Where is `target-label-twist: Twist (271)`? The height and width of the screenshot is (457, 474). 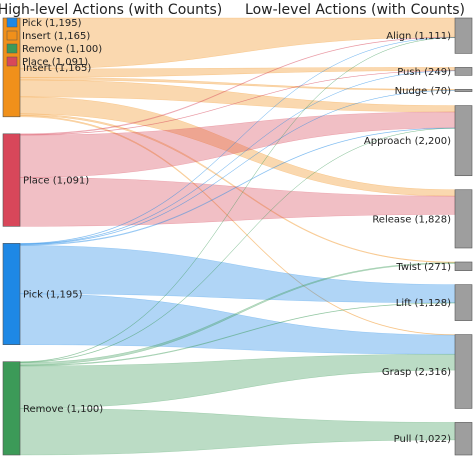
target-label-twist: Twist (271) is located at coordinates (423, 267).